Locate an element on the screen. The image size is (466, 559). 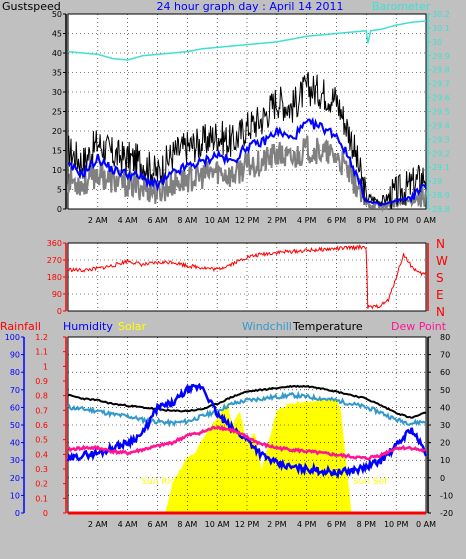
gust-axis-ticks: 0 5 10 15 20 25 30 35 40 45 50 is located at coordinates (59, 112).